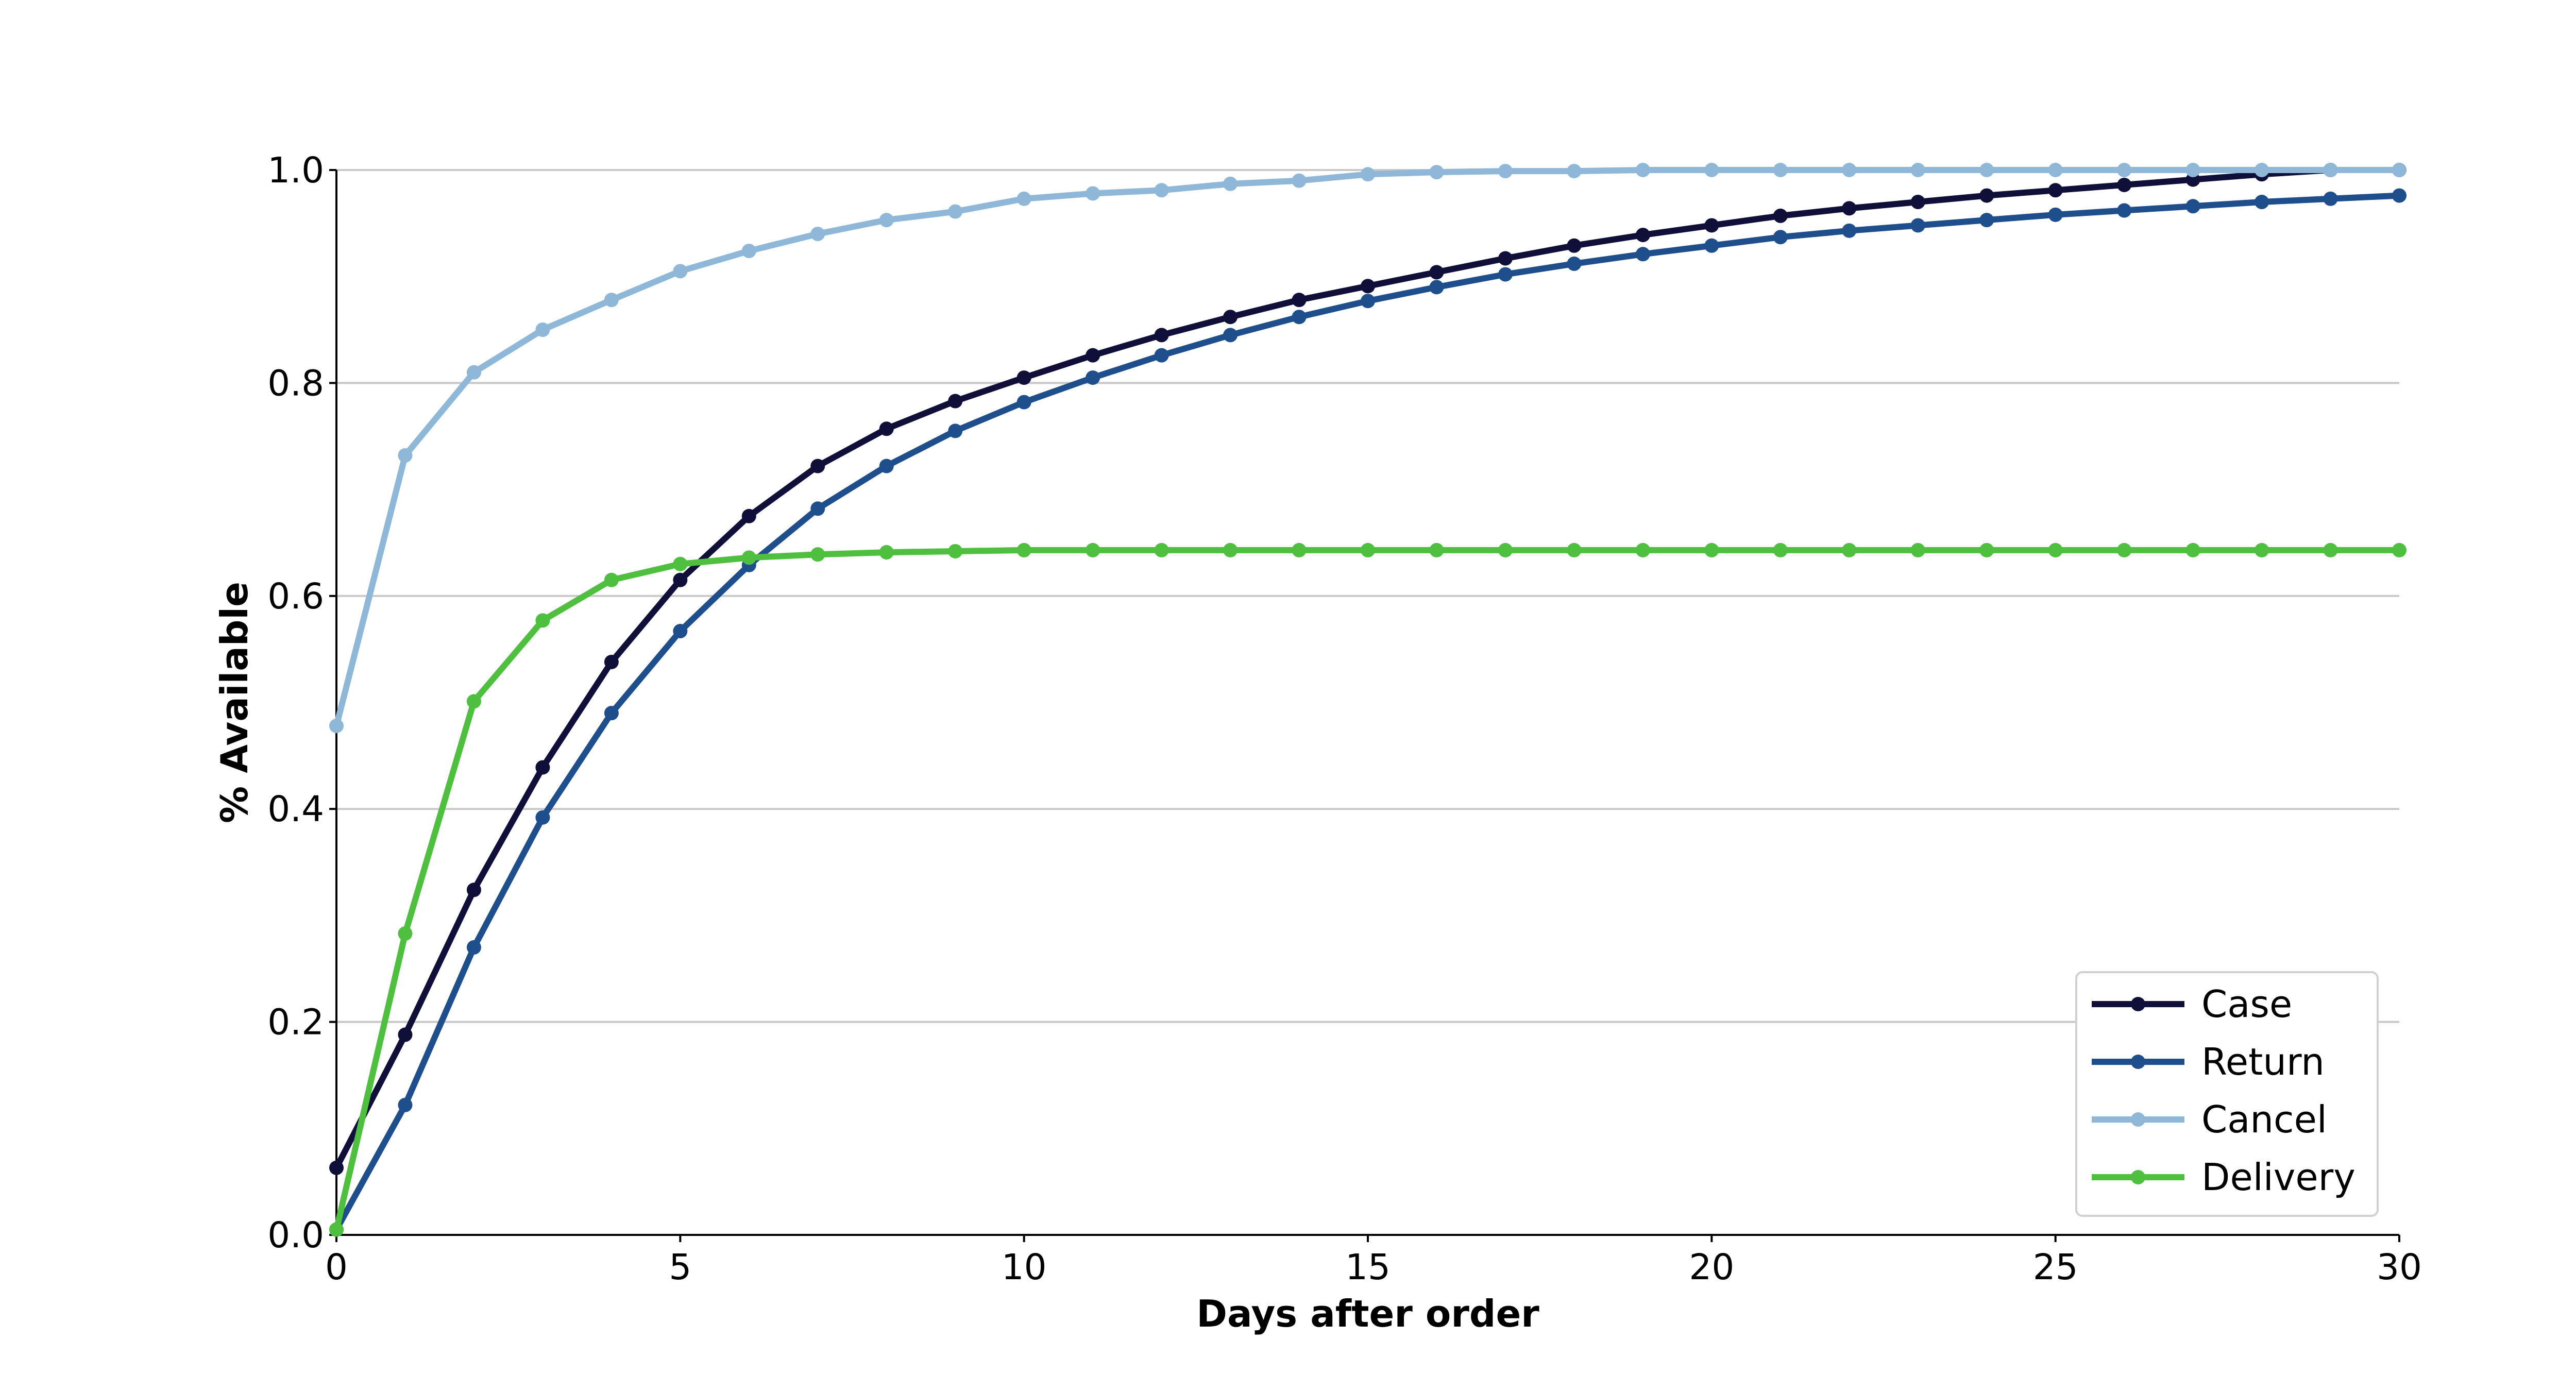  Describe the element at coordinates (234, 702) in the screenshot. I see `y-axis-label: % Available` at that location.